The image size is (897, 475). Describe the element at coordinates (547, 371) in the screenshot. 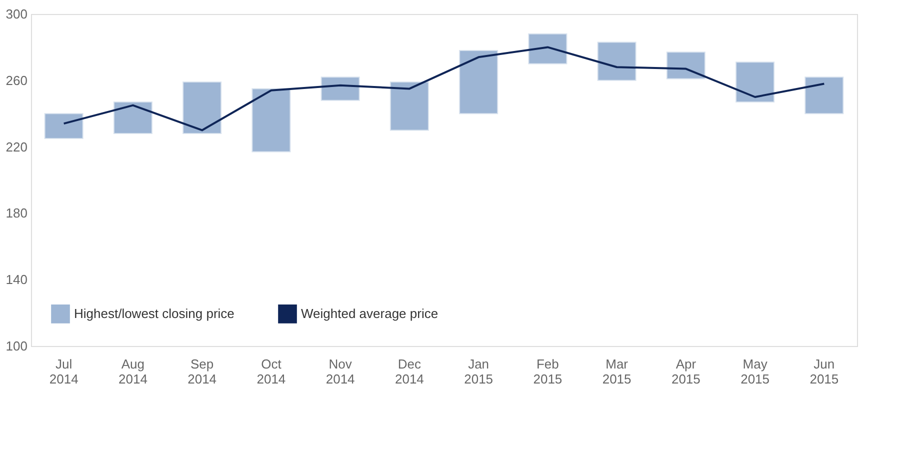

I see `x-tick-label: Feb 2015` at that location.